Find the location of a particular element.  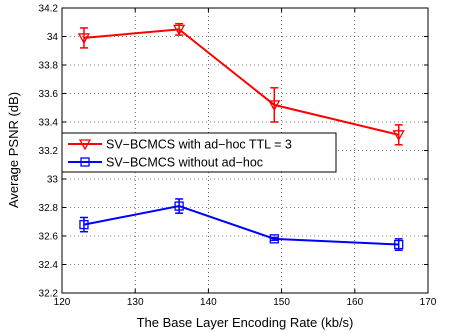

y-tick-label: 32.4 is located at coordinates (49, 265).